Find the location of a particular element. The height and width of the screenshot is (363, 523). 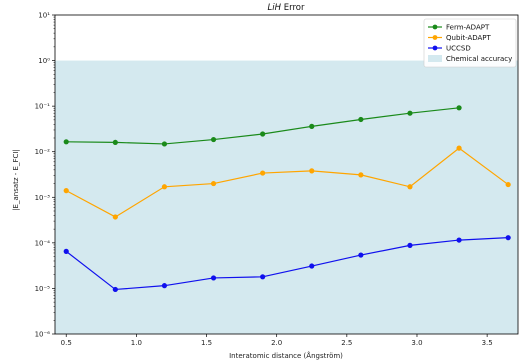

legend-item: Ferm-ADAPT is located at coordinates (459, 28).